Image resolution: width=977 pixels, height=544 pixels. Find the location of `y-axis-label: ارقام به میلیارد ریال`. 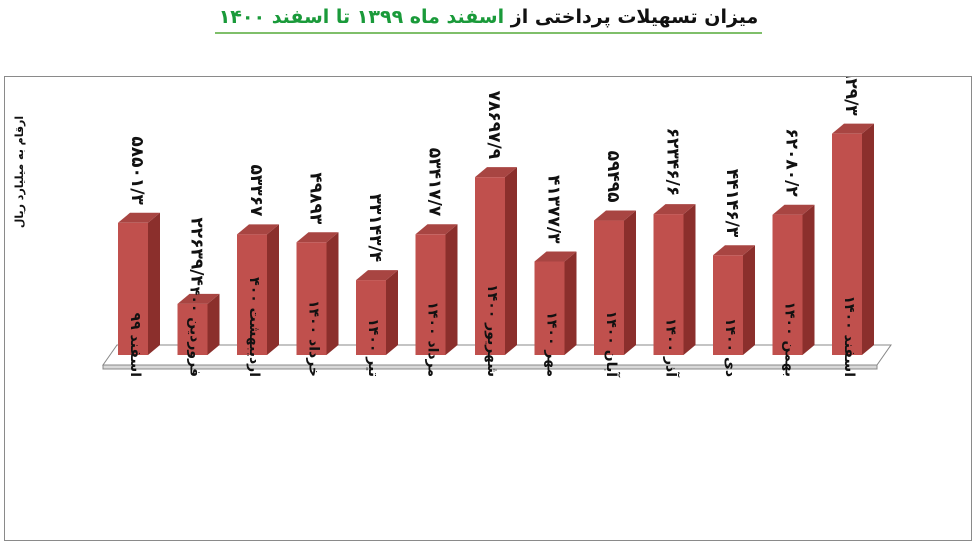

y-axis-label: ارقام به میلیارد ریال is located at coordinates (19, 172).